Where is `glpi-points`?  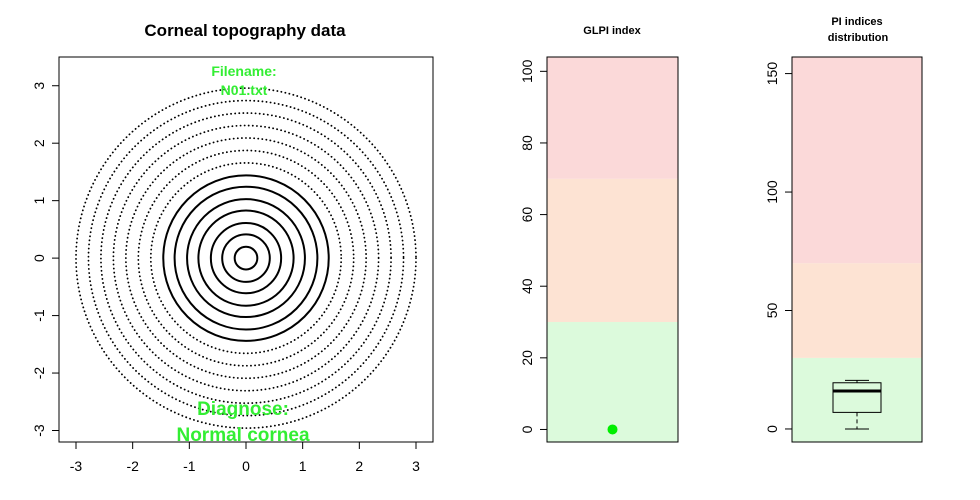
glpi-points is located at coordinates (612, 429).